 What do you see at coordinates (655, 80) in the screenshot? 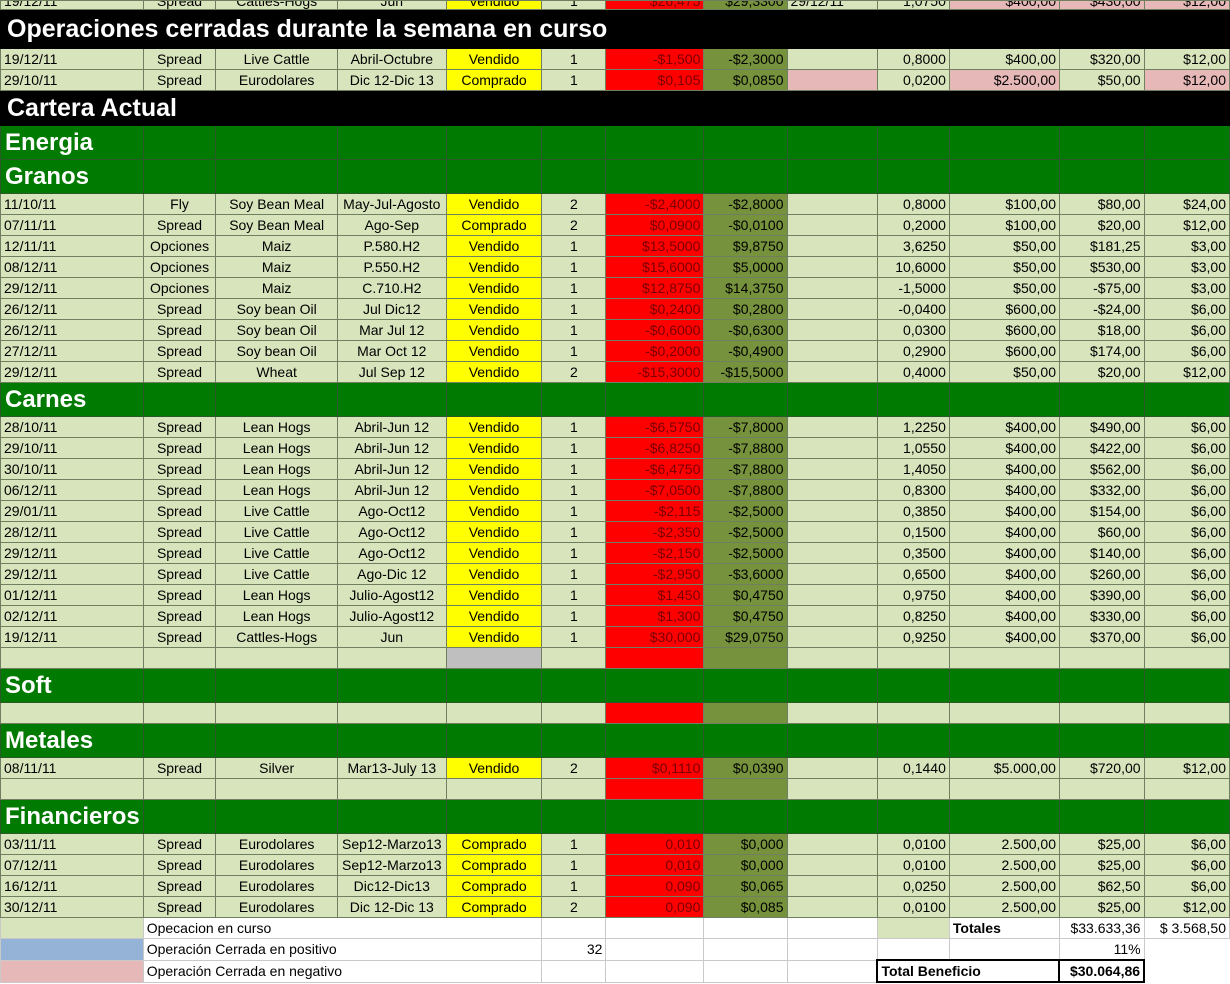
I see `entry-cell: $0,105` at bounding box center [655, 80].